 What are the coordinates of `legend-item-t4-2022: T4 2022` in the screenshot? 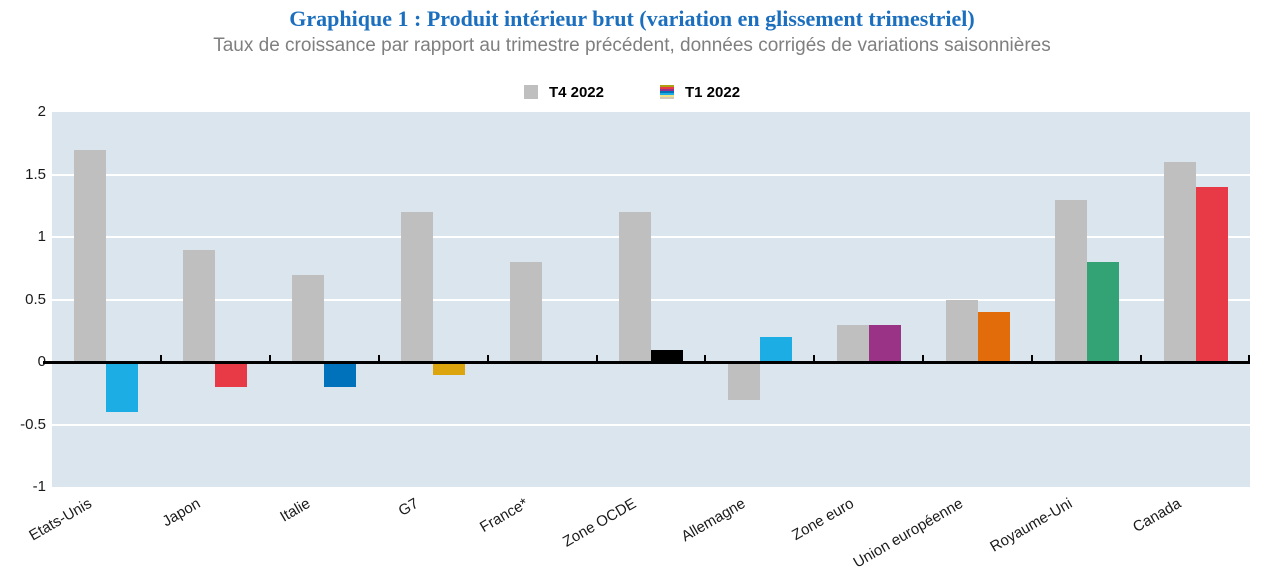 It's located at (563, 92).